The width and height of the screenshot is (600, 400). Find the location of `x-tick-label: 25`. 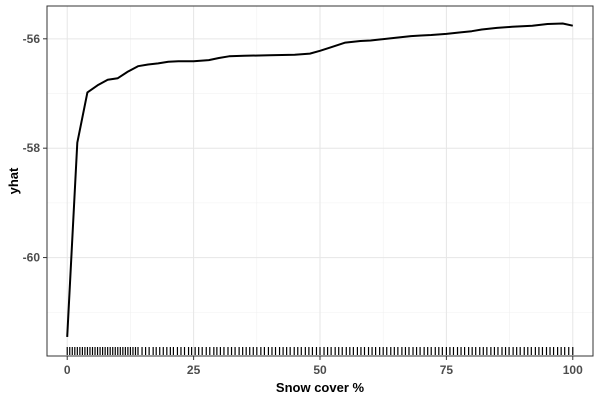

x-tick-label: 25 is located at coordinates (194, 370).